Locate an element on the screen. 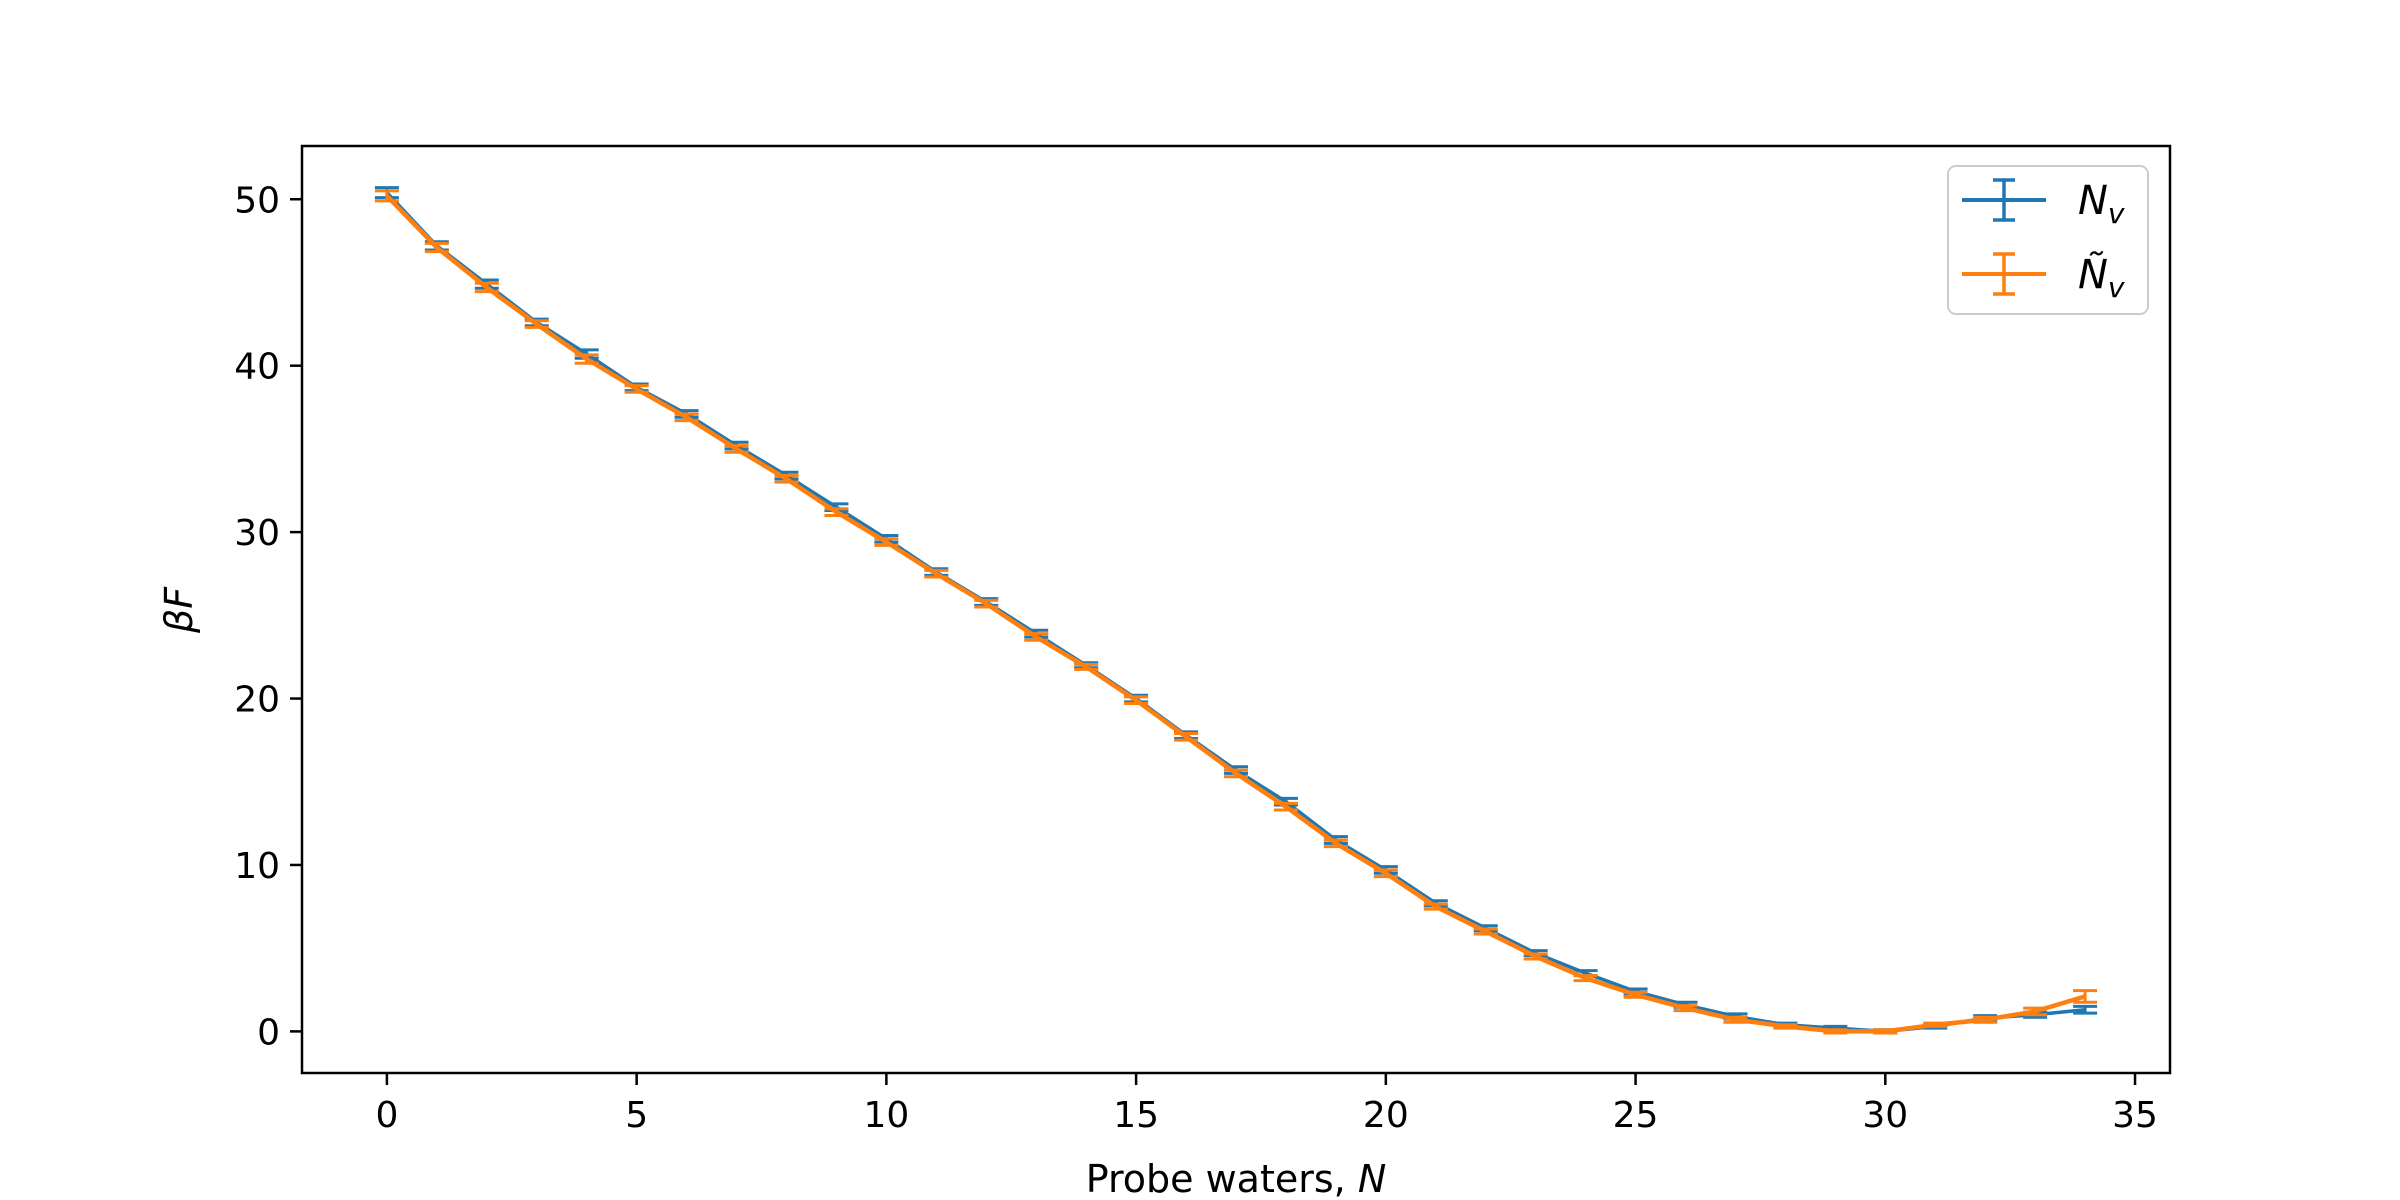 Image resolution: width=2400 pixels, height=1200 pixels. y-tick-label: 30 is located at coordinates (257, 533).